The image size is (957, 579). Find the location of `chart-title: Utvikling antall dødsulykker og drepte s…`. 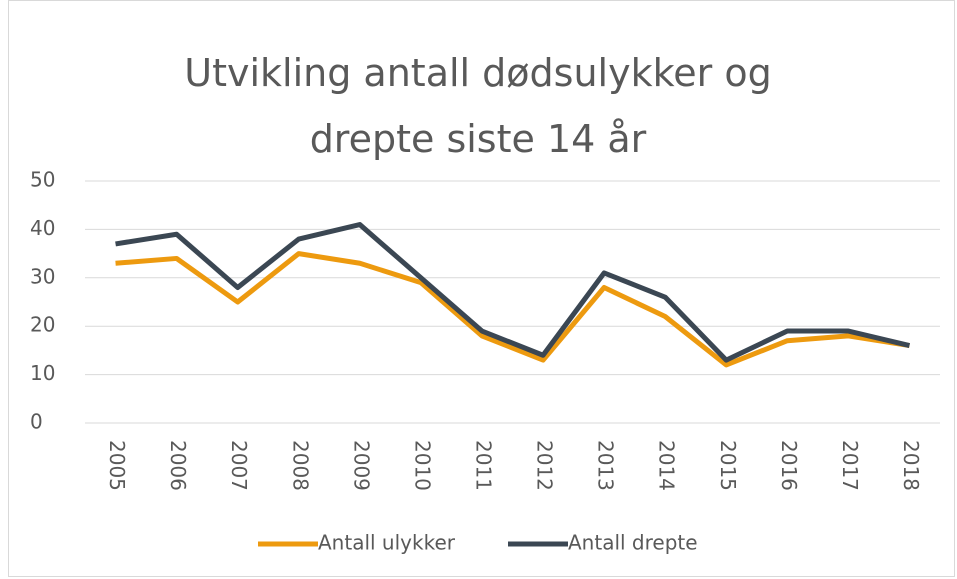

chart-title: Utvikling antall dødsulykker og drepte s… is located at coordinates (478, 106).